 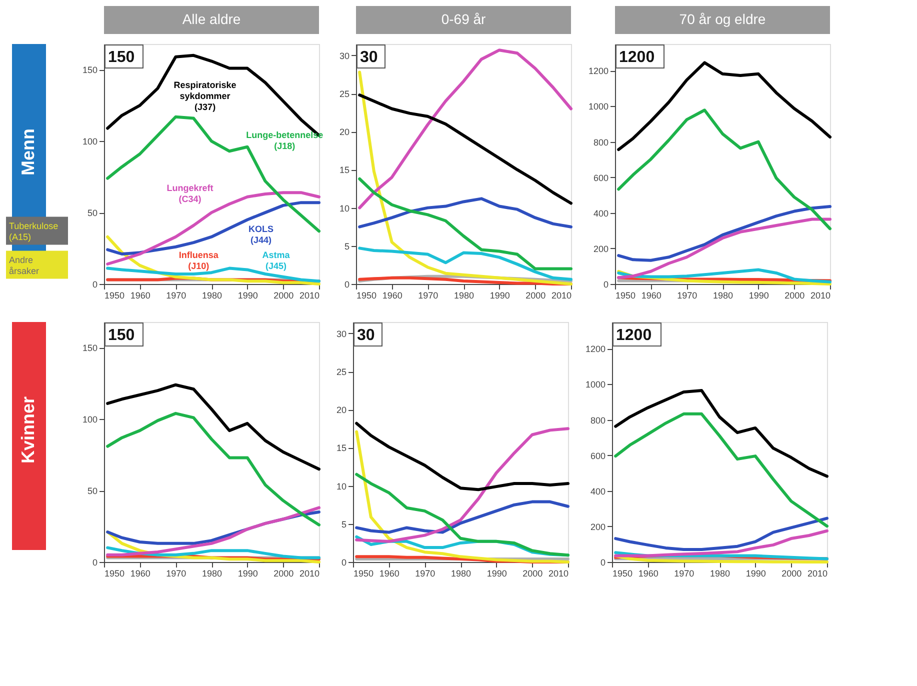 What do you see at coordinates (463, 19) in the screenshot?
I see `chart-title: 0-69 år` at bounding box center [463, 19].